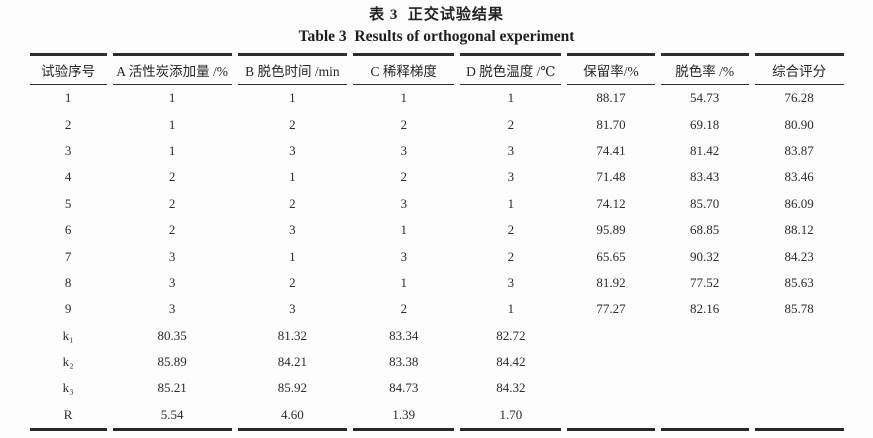  I want to click on column-header-retention-rate: 保留率/%, so click(611, 69).